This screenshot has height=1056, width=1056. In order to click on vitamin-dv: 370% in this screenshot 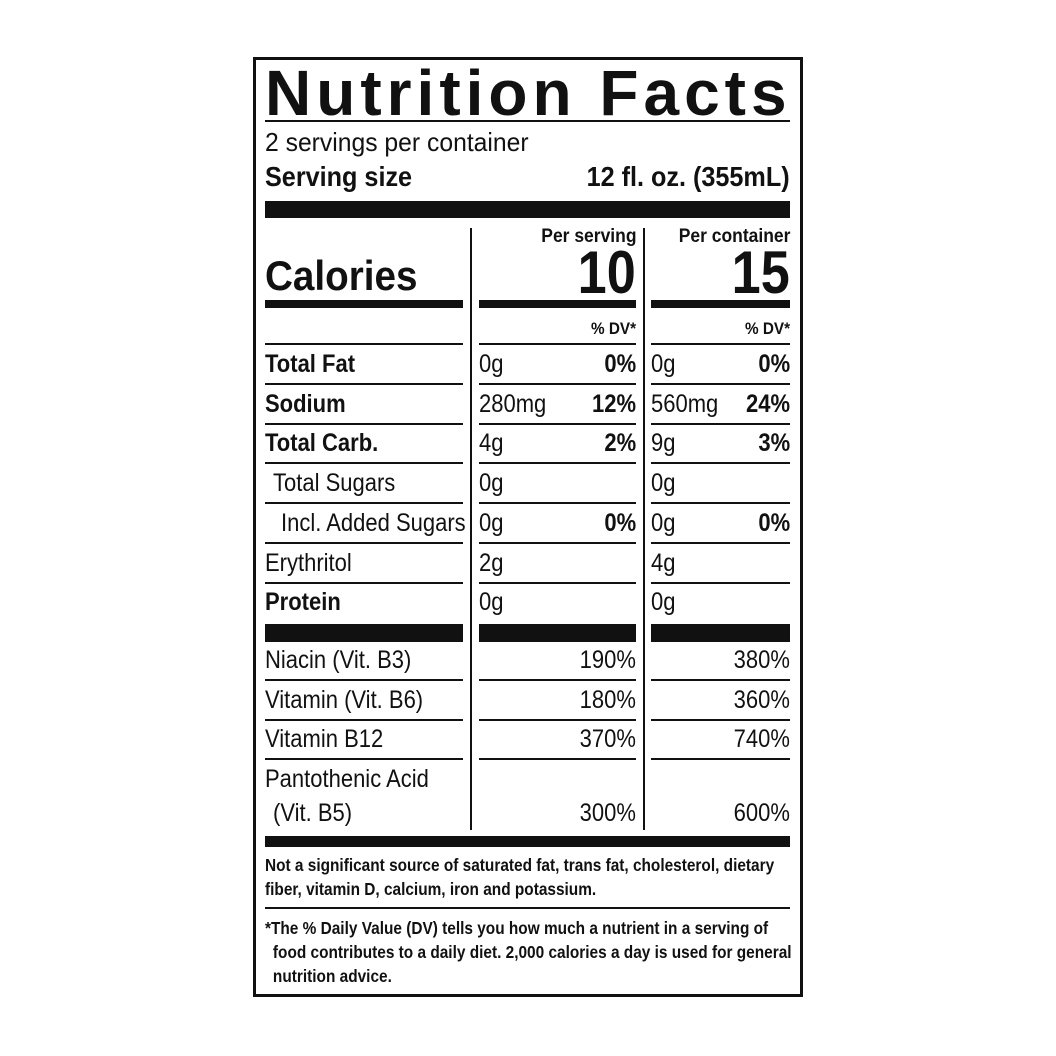, I will do `click(607, 739)`.